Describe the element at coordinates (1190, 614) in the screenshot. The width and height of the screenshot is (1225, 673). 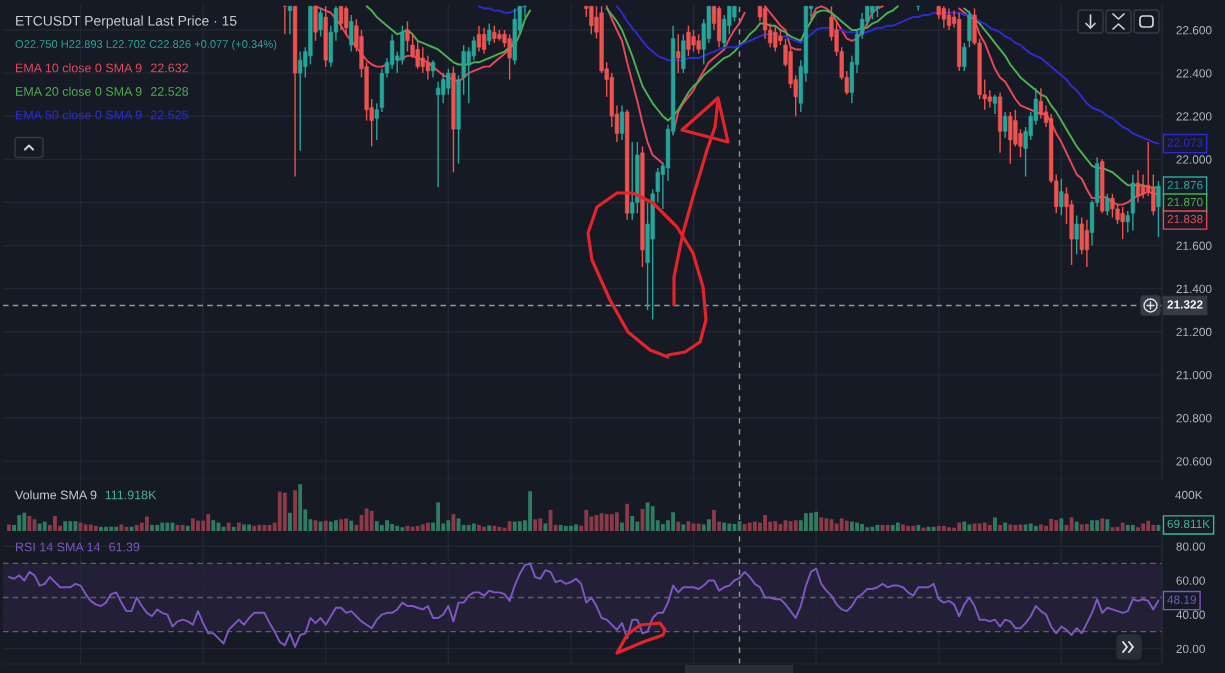
I see `y-tick-label: 40.00` at that location.